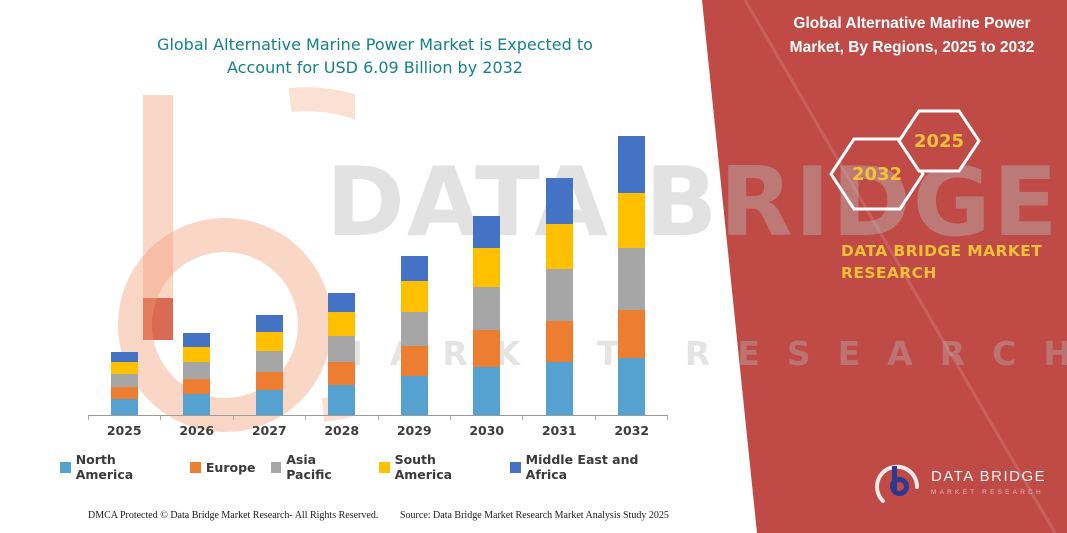 The image size is (1067, 533). What do you see at coordinates (889, 273) in the screenshot?
I see `brand-panel-line2: RESEARCH` at bounding box center [889, 273].